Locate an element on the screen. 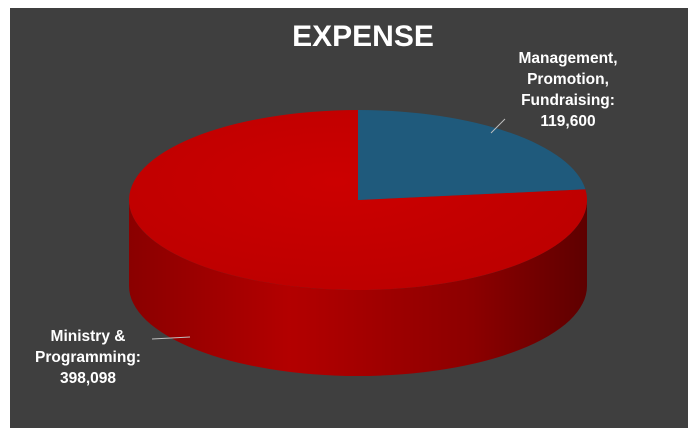  pie-slice-management is located at coordinates (472, 155).